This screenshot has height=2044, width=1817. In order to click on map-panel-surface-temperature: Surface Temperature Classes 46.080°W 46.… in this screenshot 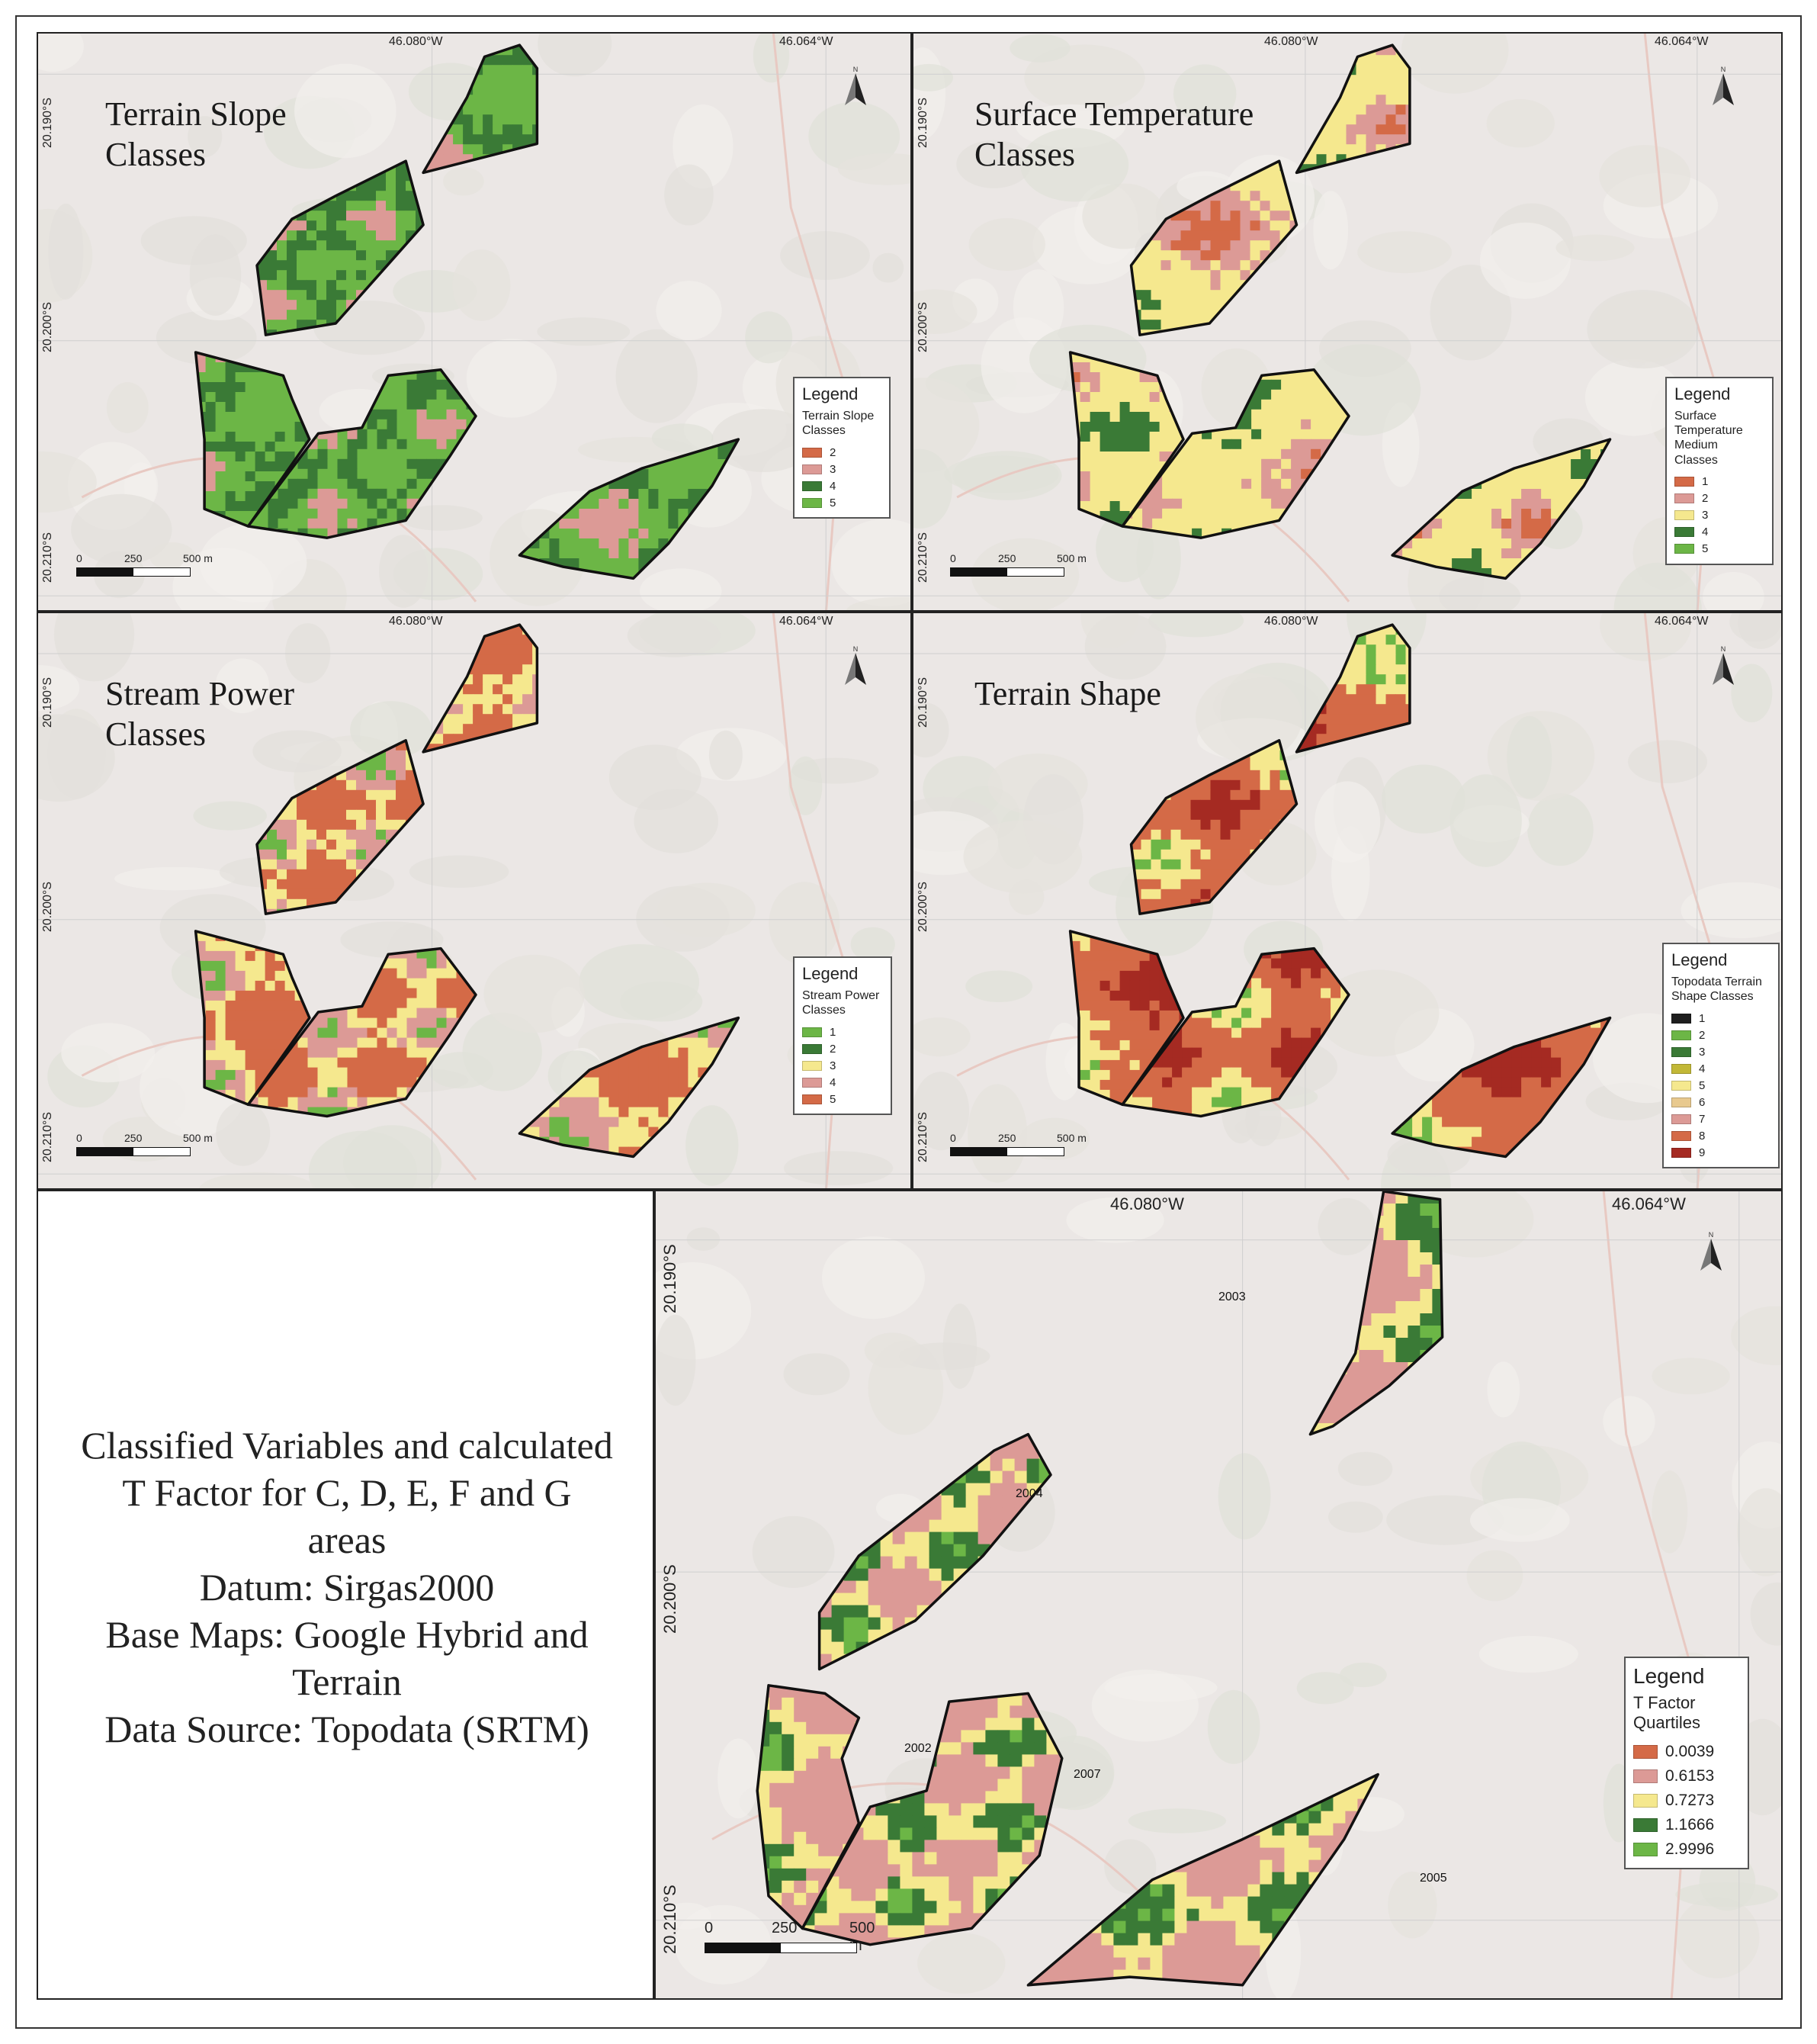, I will do `click(1348, 322)`.